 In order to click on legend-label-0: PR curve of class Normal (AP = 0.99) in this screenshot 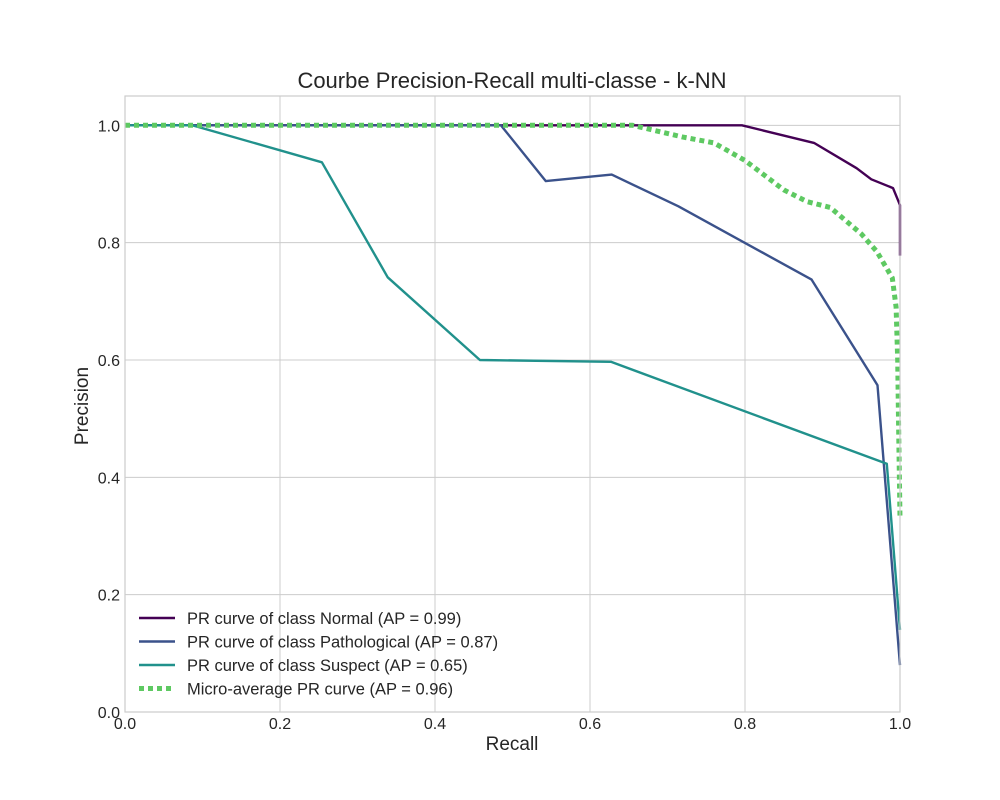, I will do `click(324, 619)`.